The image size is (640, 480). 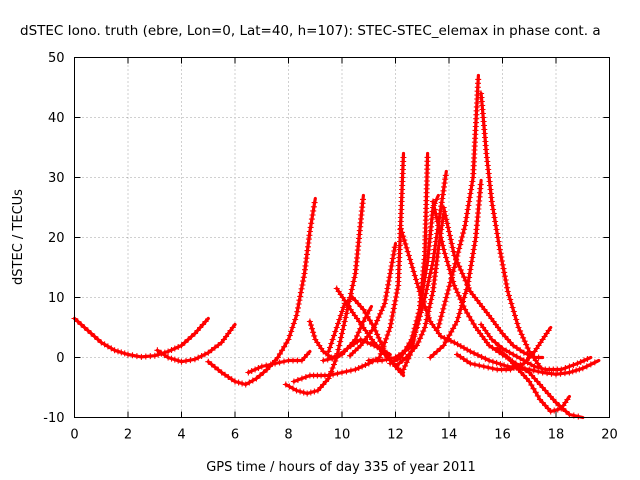 I want to click on x-tick-label: 2, so click(x=128, y=435).